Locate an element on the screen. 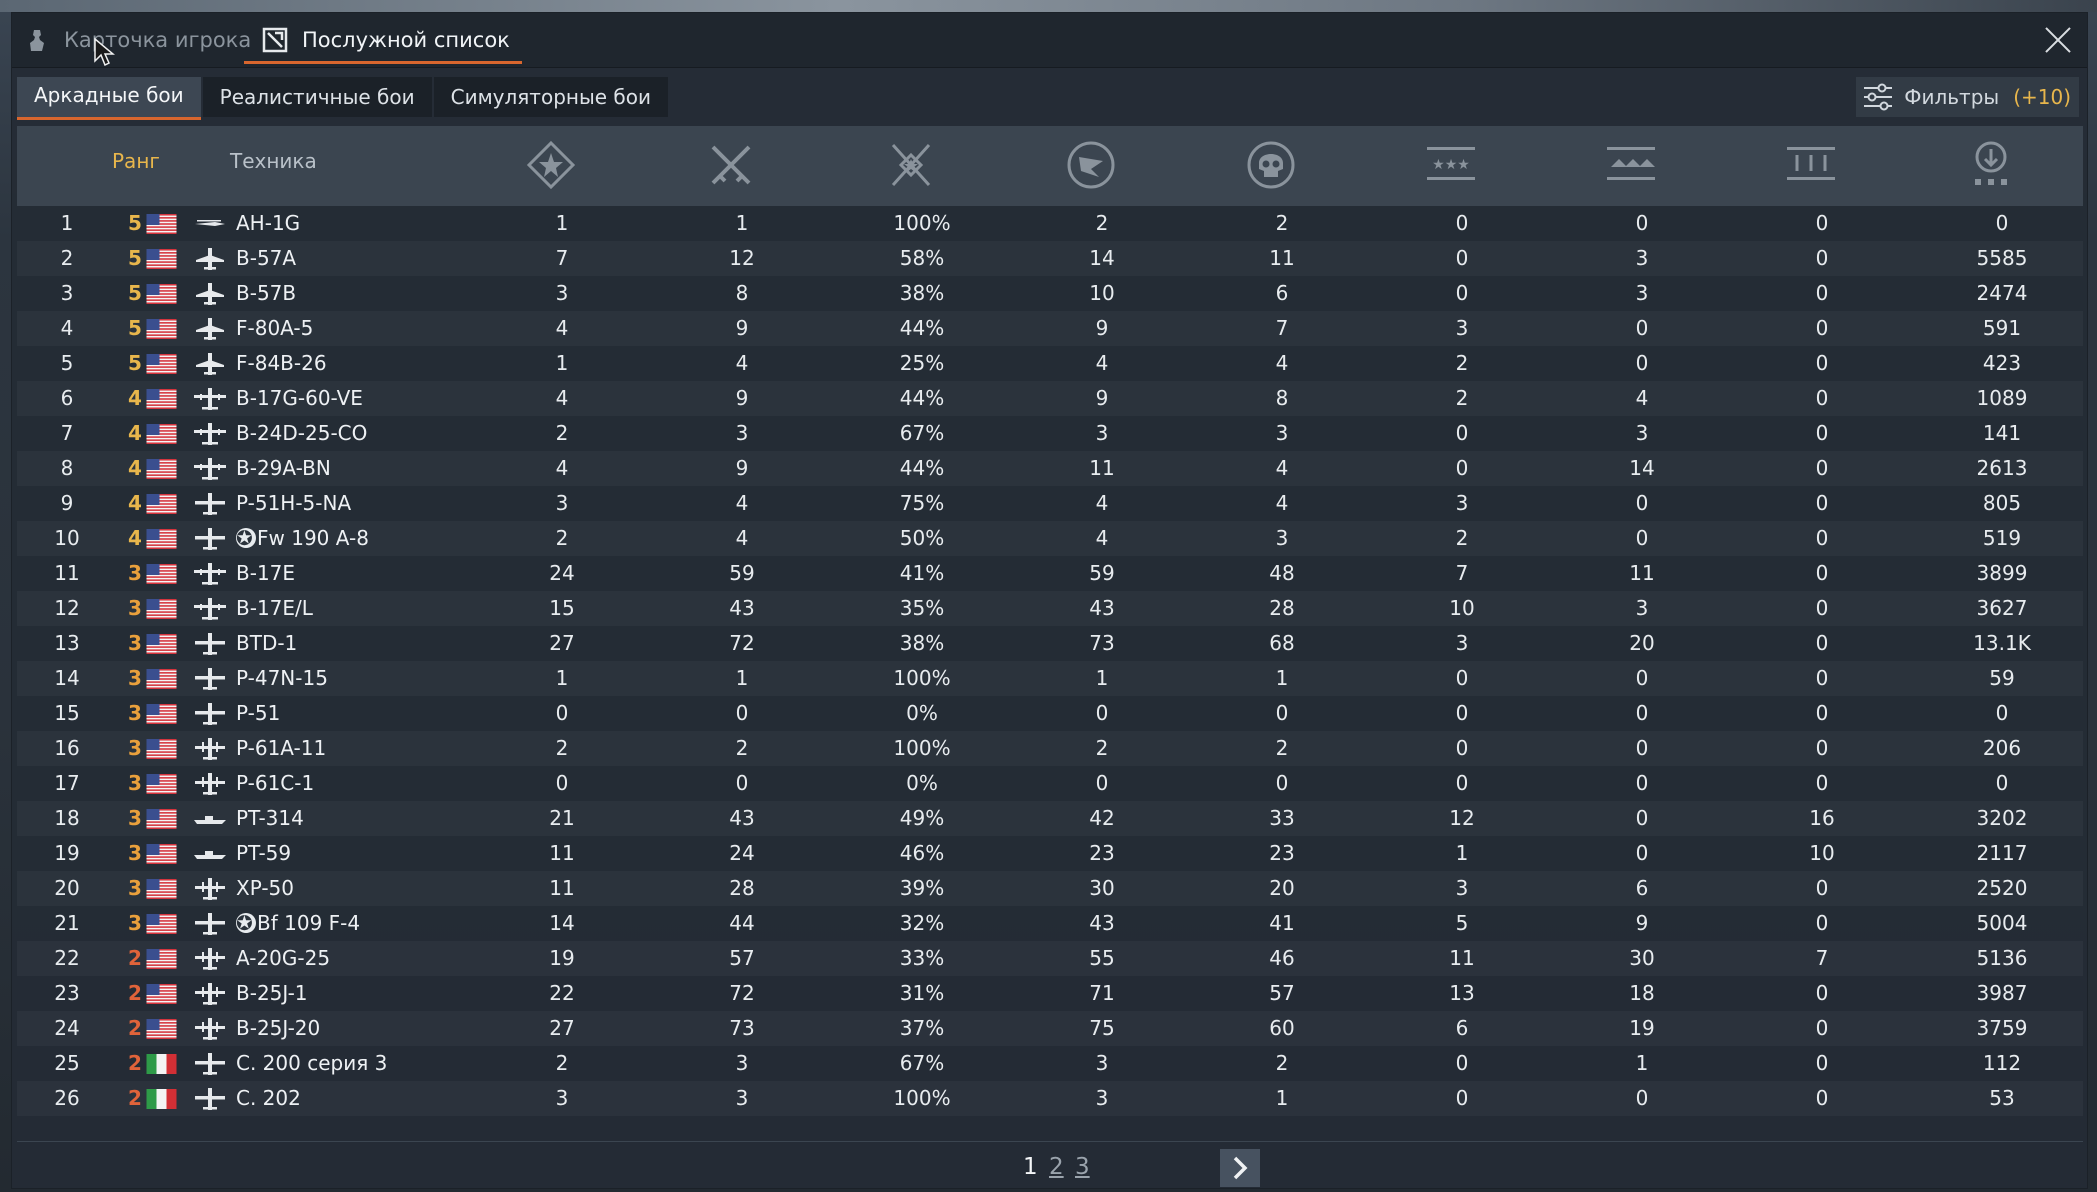 Image resolution: width=2097 pixels, height=1192 pixels. air-kills-icon: ★★★ is located at coordinates (1451, 165).